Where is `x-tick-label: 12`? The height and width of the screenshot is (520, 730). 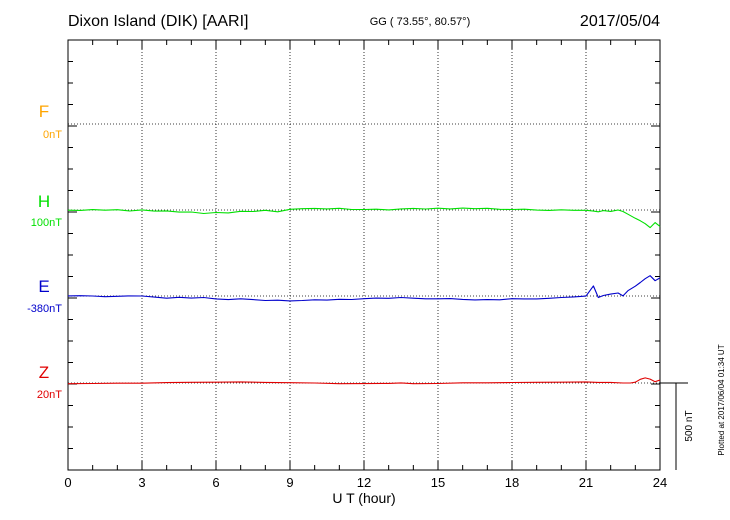 x-tick-label: 12 is located at coordinates (364, 482).